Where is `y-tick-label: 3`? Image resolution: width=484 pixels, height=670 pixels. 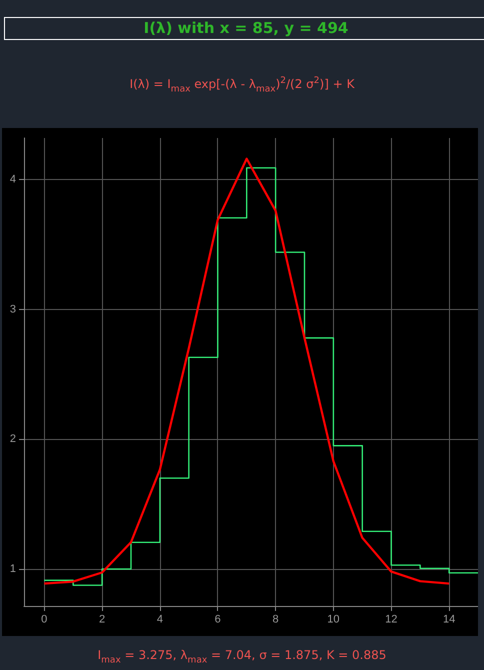
y-tick-label: 3 is located at coordinates (13, 309).